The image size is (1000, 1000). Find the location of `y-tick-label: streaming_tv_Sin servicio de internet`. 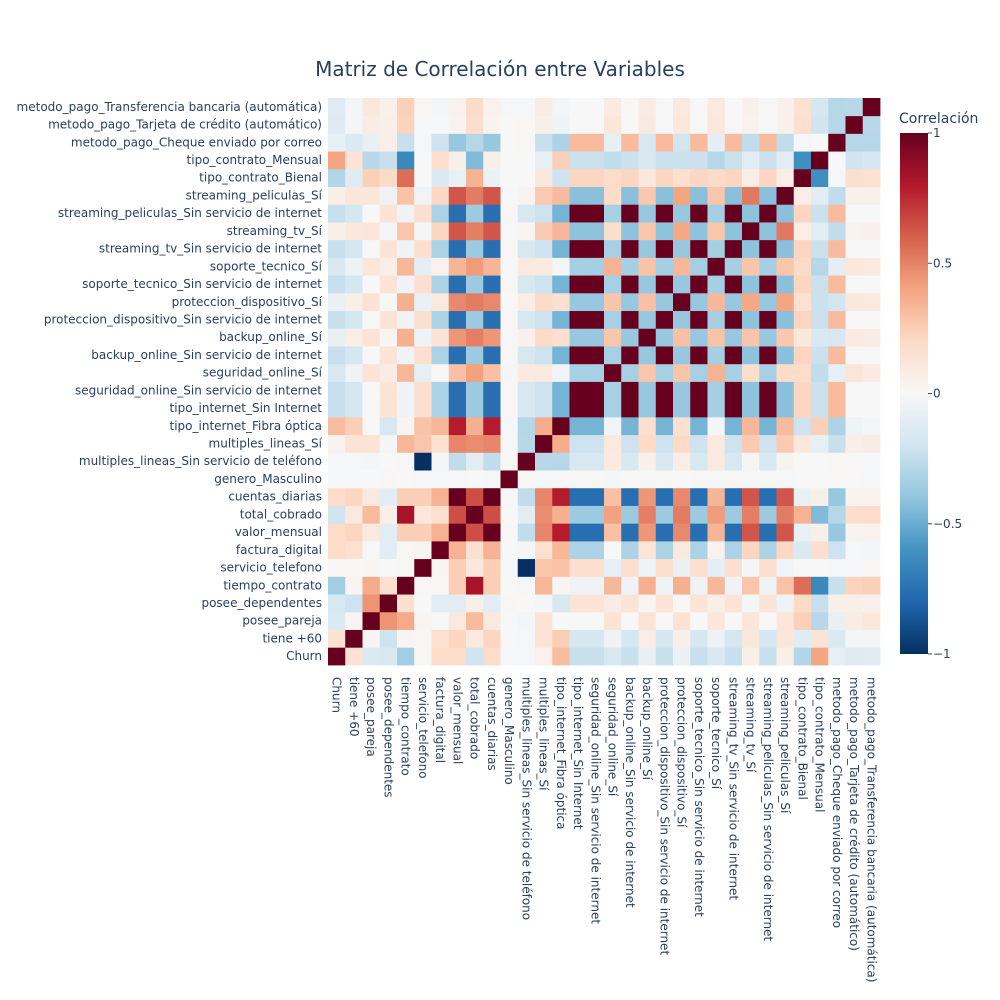

y-tick-label: streaming_tv_Sin servicio de internet is located at coordinates (210, 249).